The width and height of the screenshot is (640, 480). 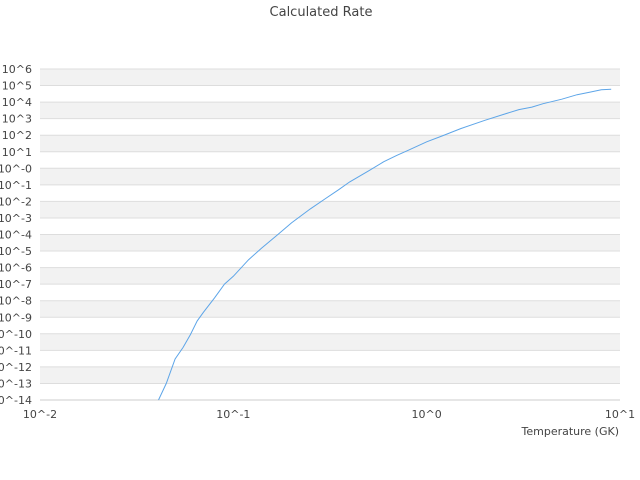 I want to click on y-tick-label: 10^6, so click(x=17, y=69).